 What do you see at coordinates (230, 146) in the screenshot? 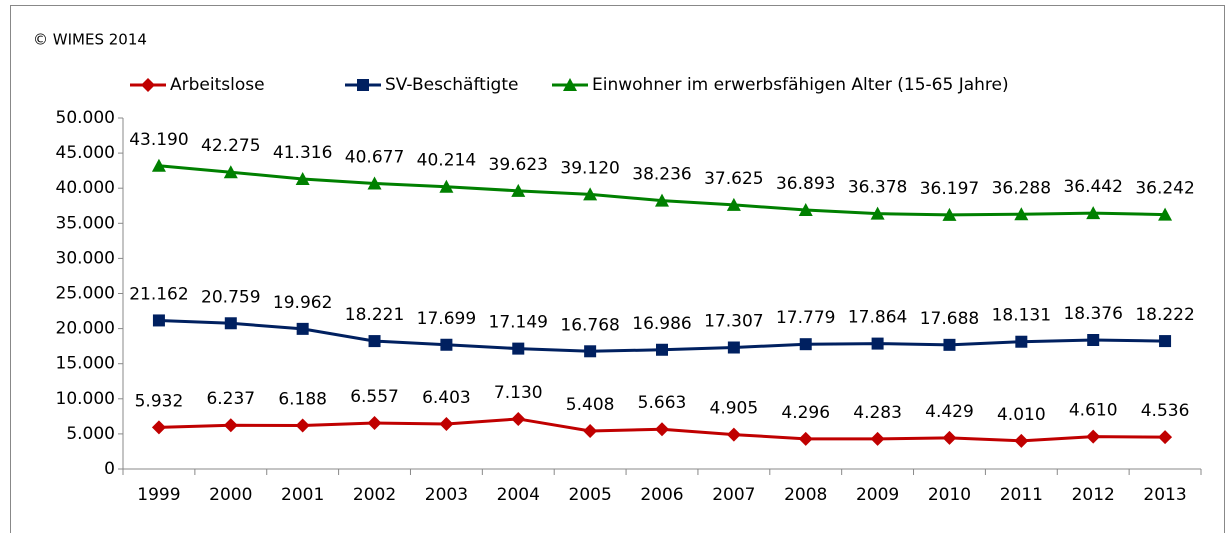
I see `data-label: 42.275` at bounding box center [230, 146].